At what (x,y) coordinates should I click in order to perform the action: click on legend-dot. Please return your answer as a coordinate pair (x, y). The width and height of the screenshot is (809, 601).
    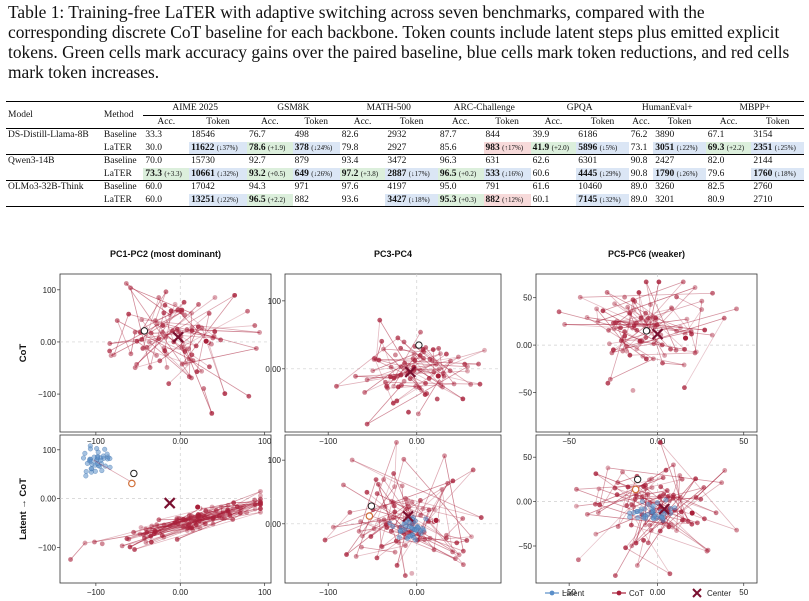
    Looking at the image, I should click on (619, 593).